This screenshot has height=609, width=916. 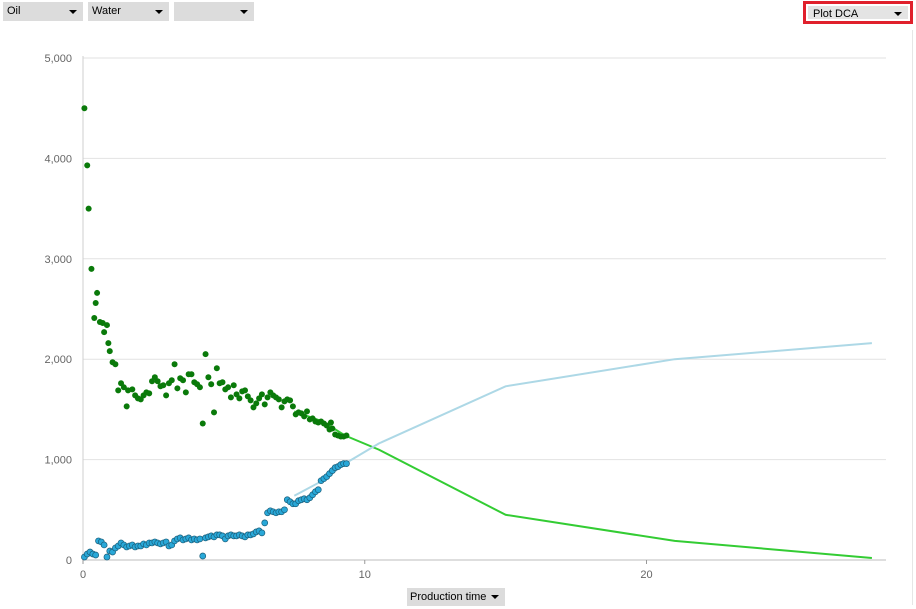 I want to click on plot-dca-dropdown: Plot DCA, so click(x=858, y=12).